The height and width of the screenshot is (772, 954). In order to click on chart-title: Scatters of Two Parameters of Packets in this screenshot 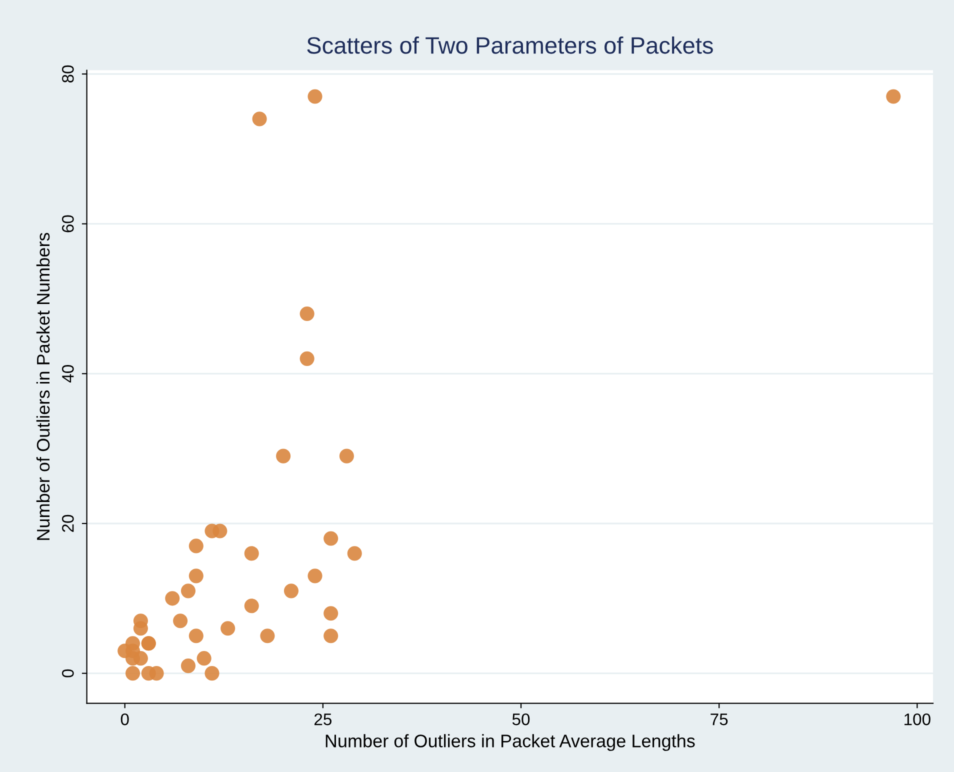, I will do `click(510, 45)`.